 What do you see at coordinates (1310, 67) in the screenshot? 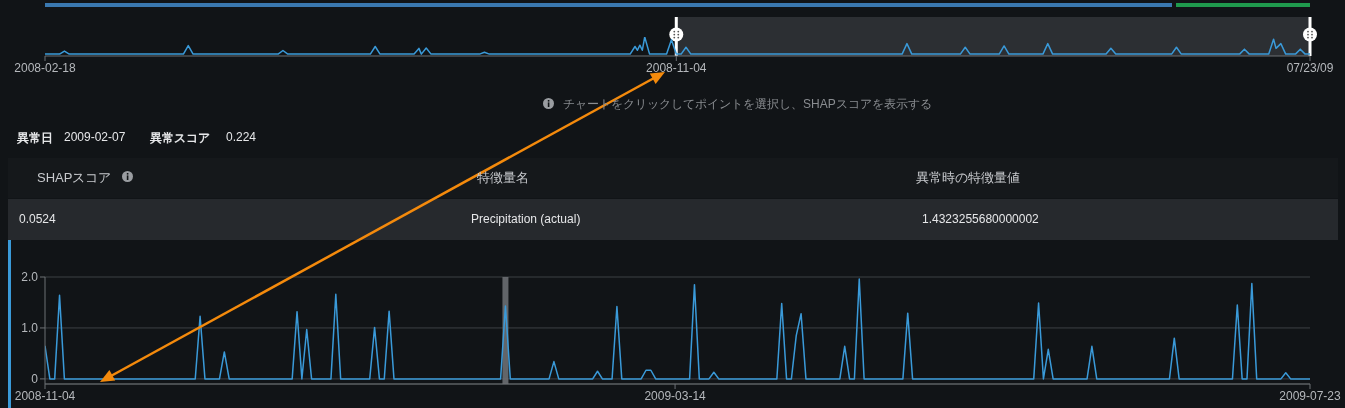
I see `x-tick-label: 07/23/09` at bounding box center [1310, 67].